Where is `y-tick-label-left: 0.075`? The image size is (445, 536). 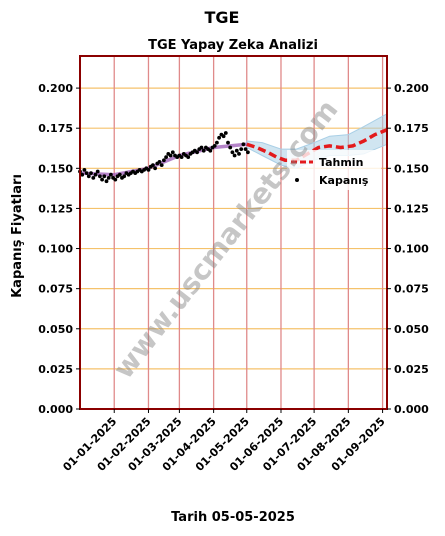
y-tick-label-left: 0.075 is located at coordinates (55, 289).